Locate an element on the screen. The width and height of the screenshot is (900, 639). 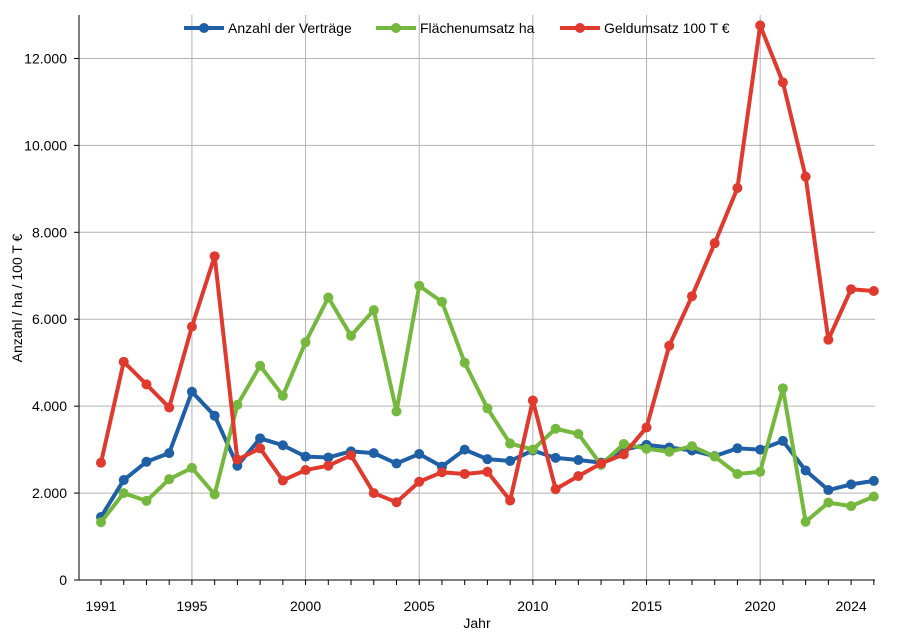
legend-entry-2: Flächenumsatz ha is located at coordinates (455, 28).